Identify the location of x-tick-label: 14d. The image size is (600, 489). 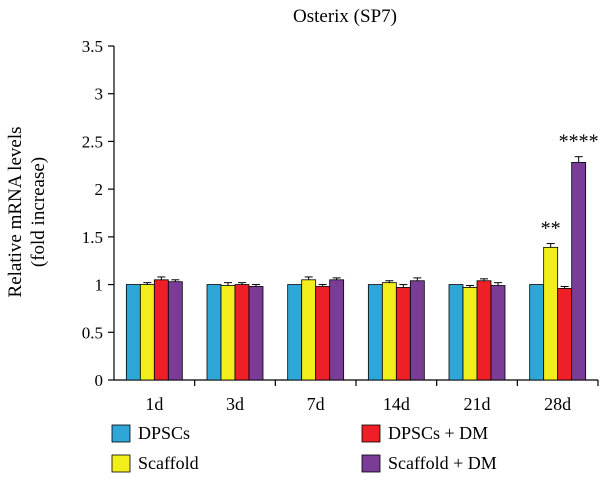
(396, 404).